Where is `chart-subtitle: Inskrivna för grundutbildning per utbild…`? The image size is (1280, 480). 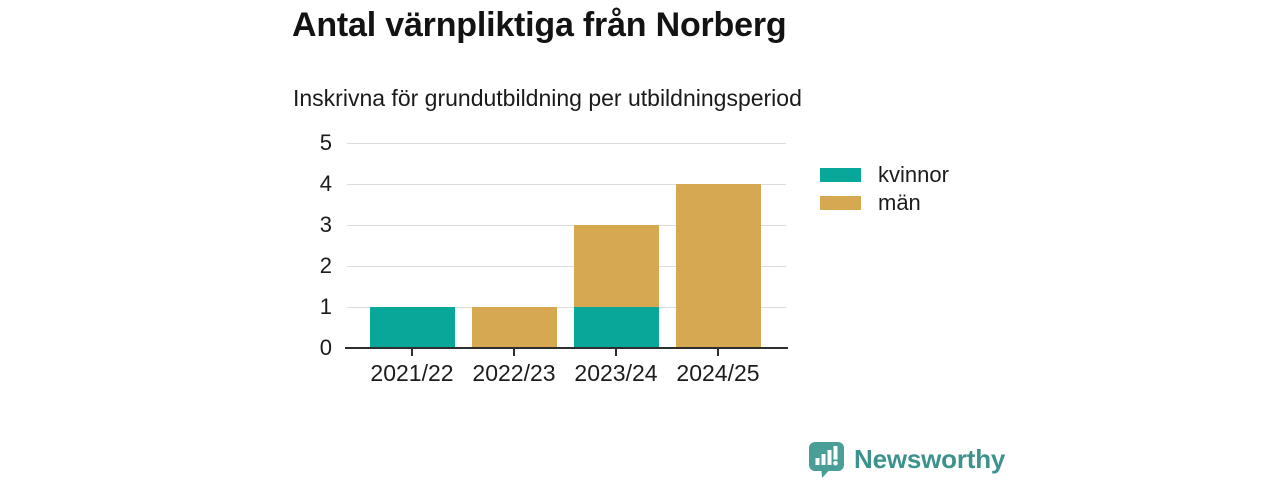
chart-subtitle: Inskrivna för grundutbildning per utbild… is located at coordinates (547, 98).